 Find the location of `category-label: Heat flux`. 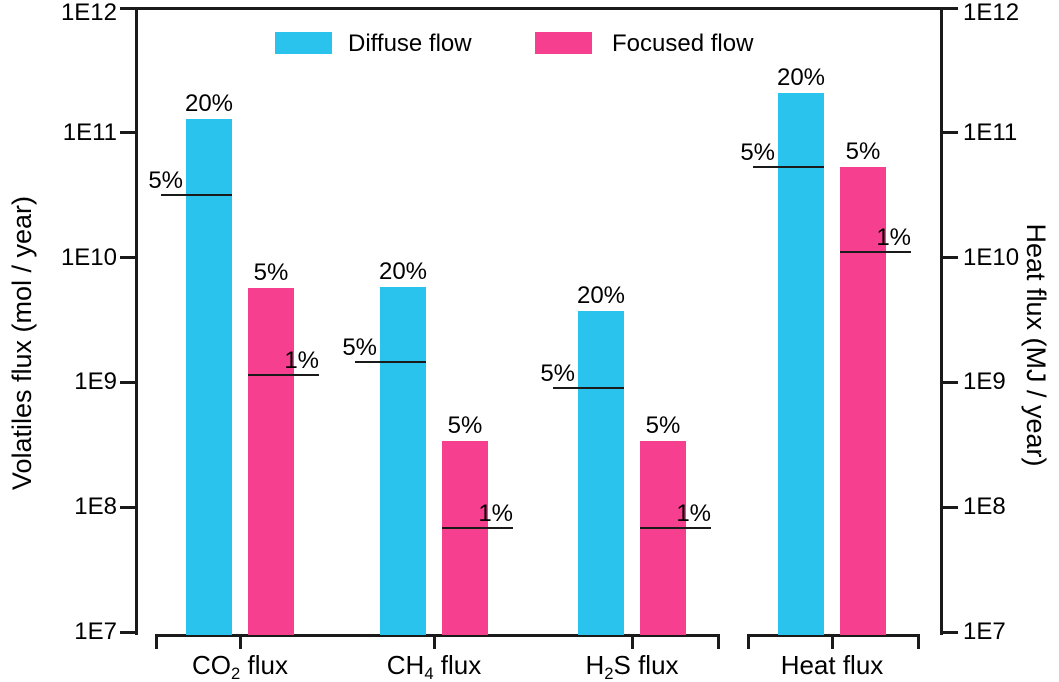

category-label: Heat flux is located at coordinates (832, 665).